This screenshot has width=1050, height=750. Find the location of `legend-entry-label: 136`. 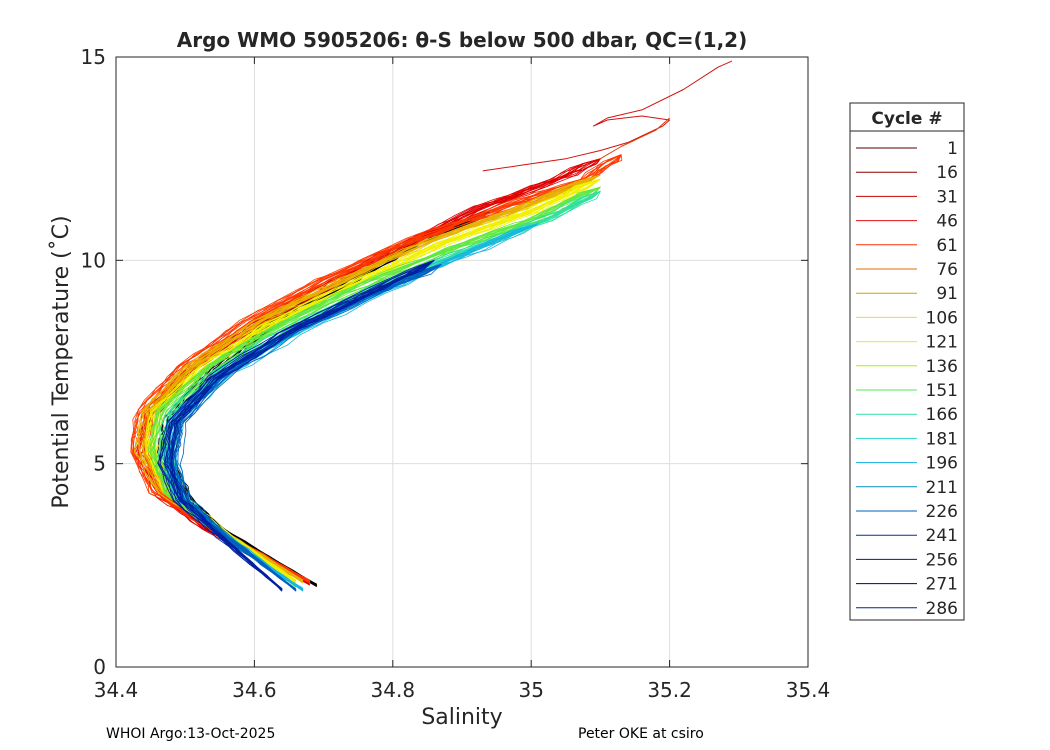

legend-entry-label: 136 is located at coordinates (942, 367).